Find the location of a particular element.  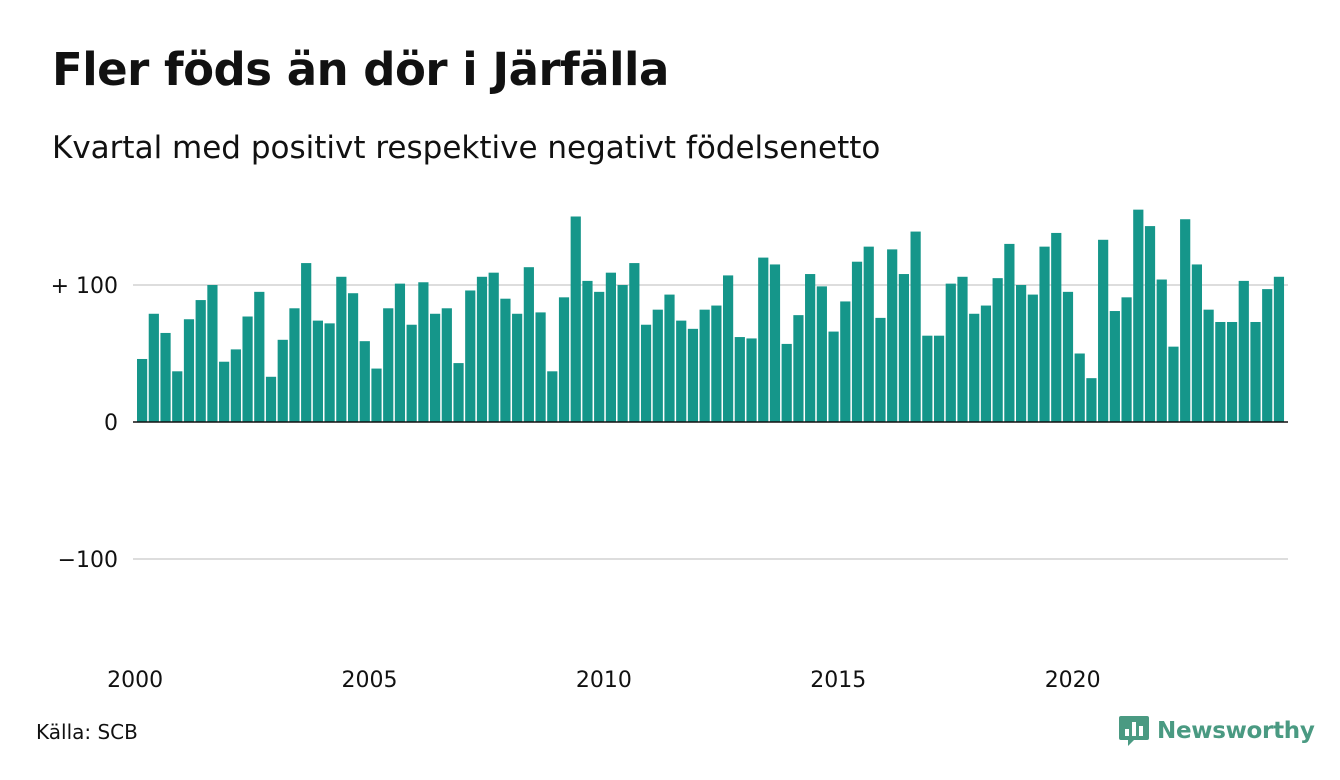

x-tick-label-2010: 2010 is located at coordinates (604, 680).